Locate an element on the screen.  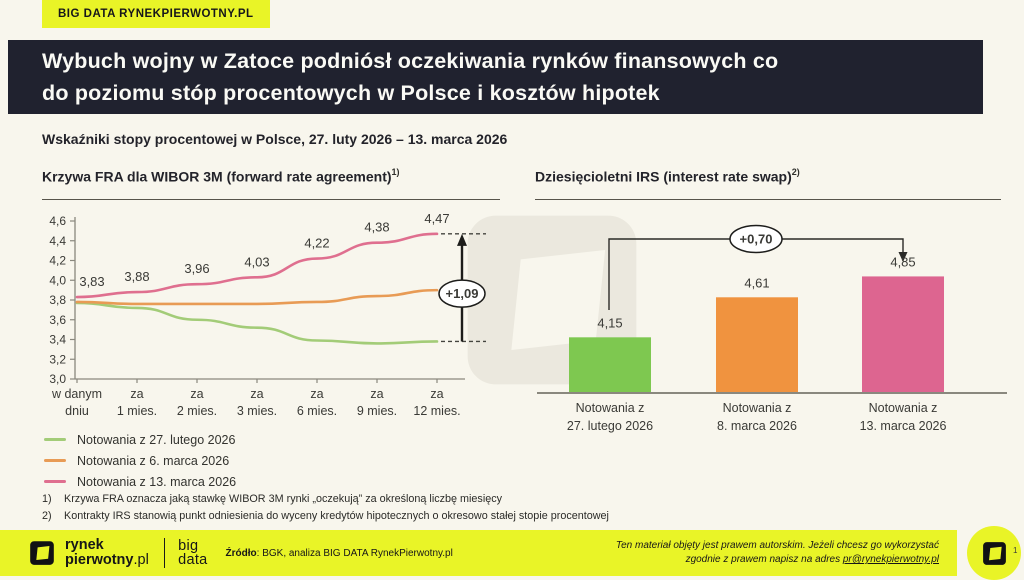
legend-item: Notowania z 13. marca 2026 is located at coordinates (140, 481).